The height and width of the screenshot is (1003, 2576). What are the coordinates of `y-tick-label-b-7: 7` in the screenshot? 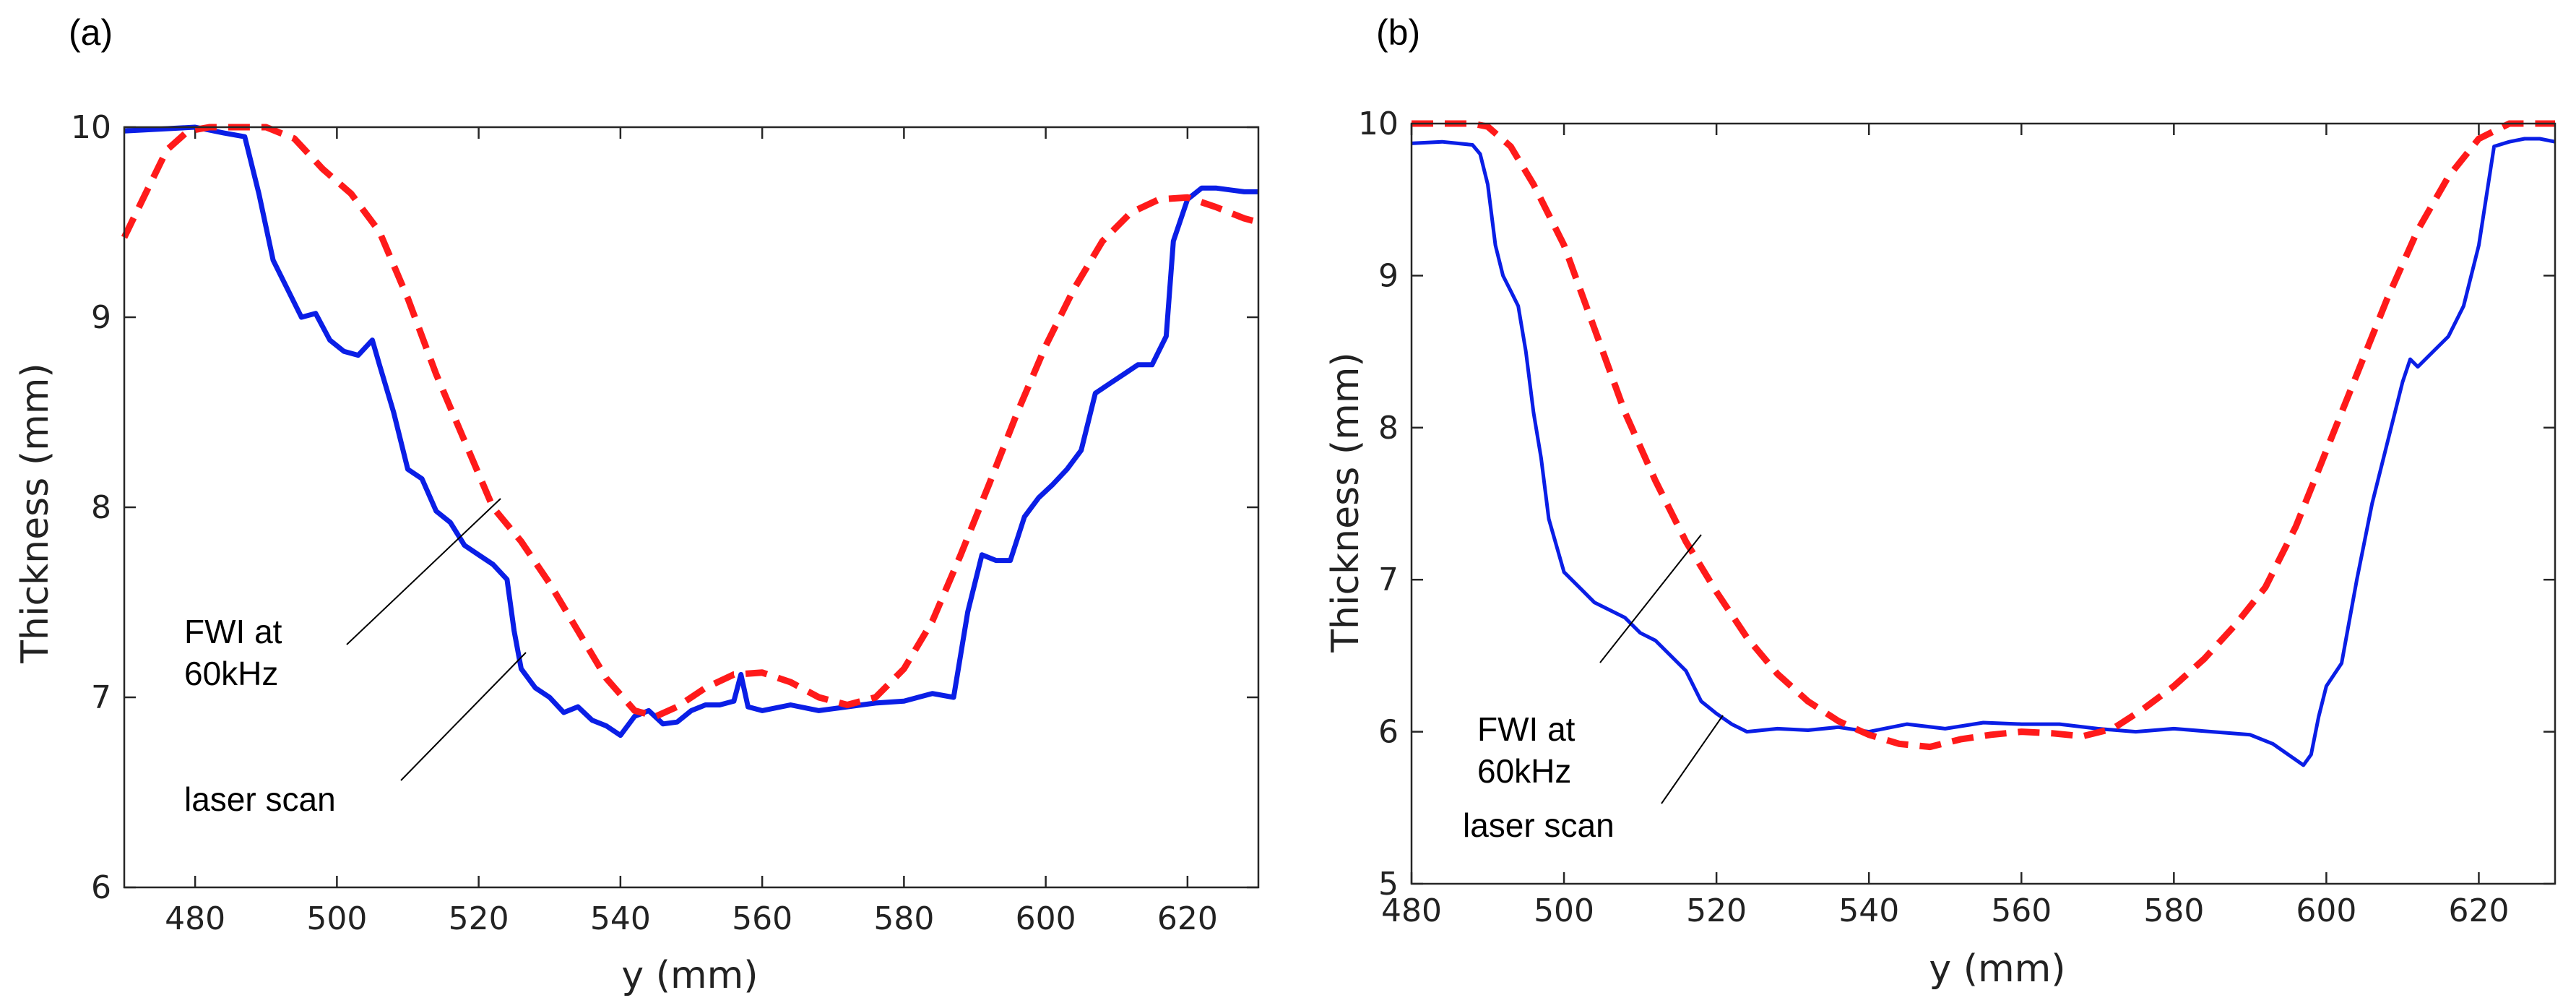 It's located at (1388, 579).